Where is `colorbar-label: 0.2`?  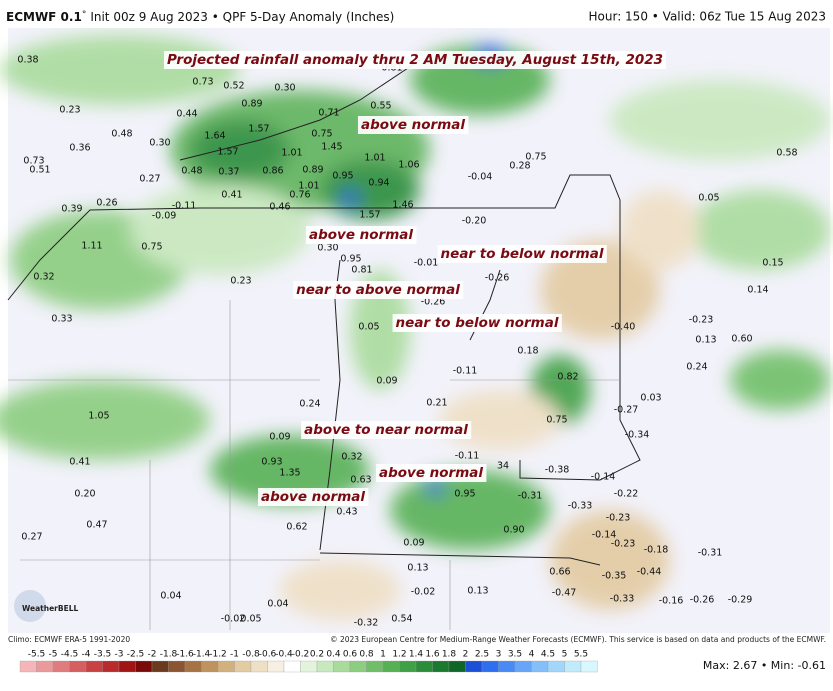 colorbar-label: 0.2 is located at coordinates (317, 655).